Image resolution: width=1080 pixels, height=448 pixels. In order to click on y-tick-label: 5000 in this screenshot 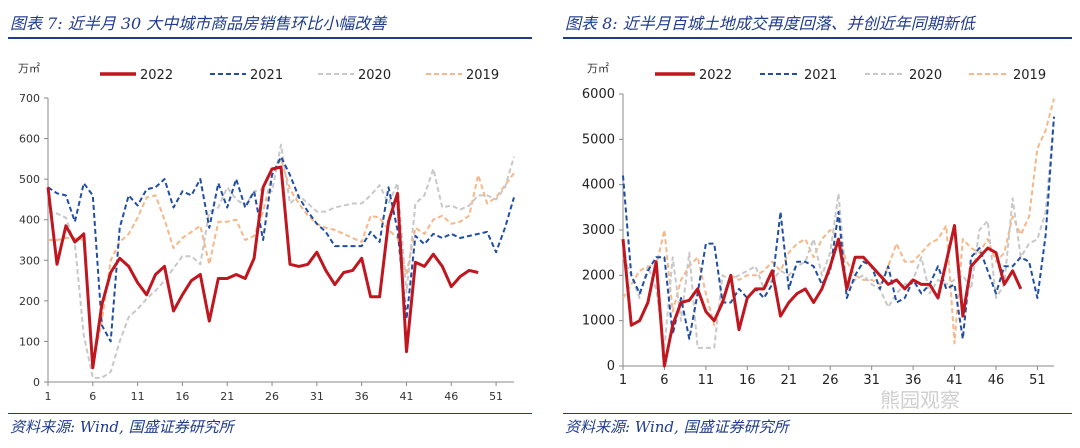, I will do `click(598, 139)`.